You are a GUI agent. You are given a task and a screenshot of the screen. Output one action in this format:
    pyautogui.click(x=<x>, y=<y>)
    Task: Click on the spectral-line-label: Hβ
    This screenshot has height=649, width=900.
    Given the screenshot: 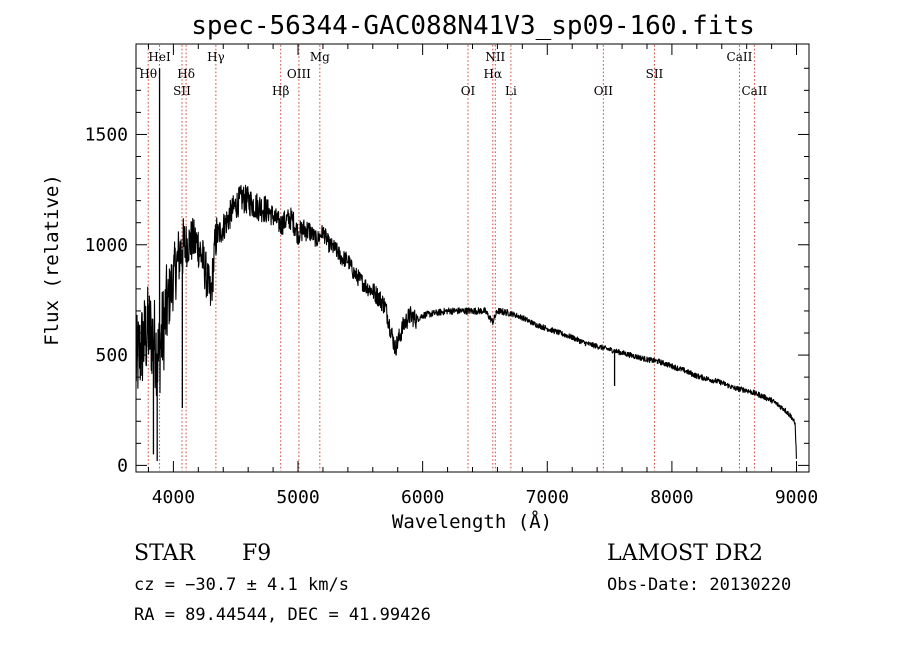 What is the action you would take?
    pyautogui.click(x=280, y=91)
    